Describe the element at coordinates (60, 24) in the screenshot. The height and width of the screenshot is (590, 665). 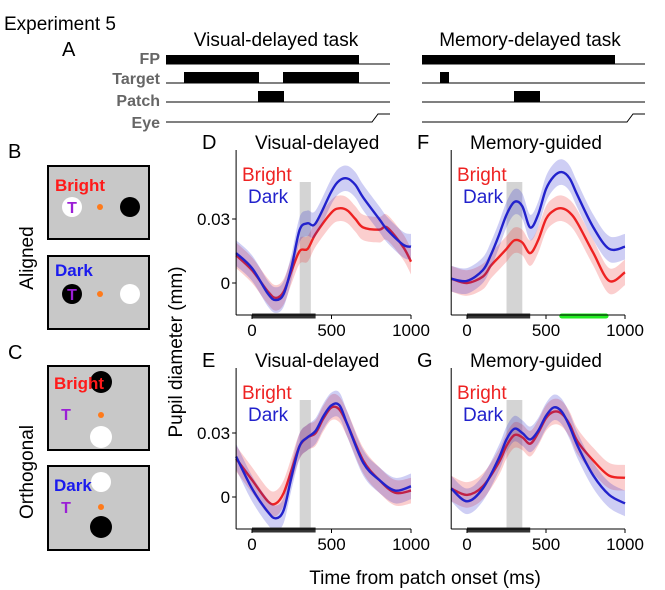
I see `experiment-title: Experiment 5` at that location.